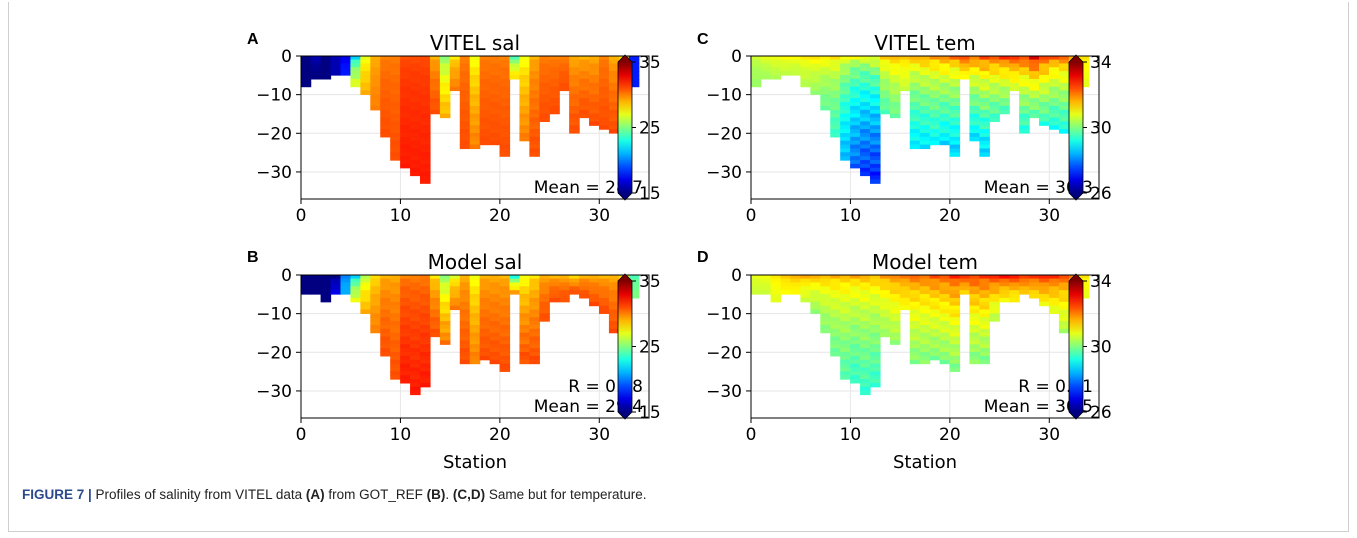  I want to click on colorbar-tick-label: 26, so click(1101, 194).